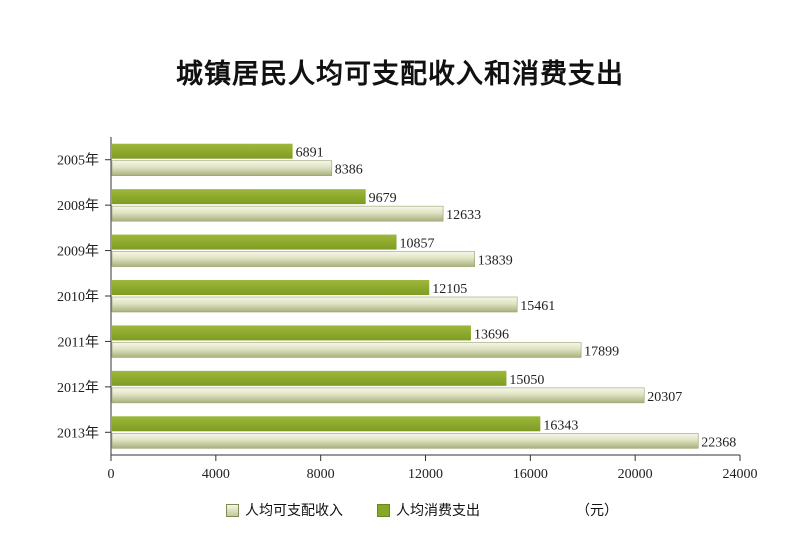 The height and width of the screenshot is (560, 800). What do you see at coordinates (383, 510) in the screenshot?
I see `legend-swatch-consumption` at bounding box center [383, 510].